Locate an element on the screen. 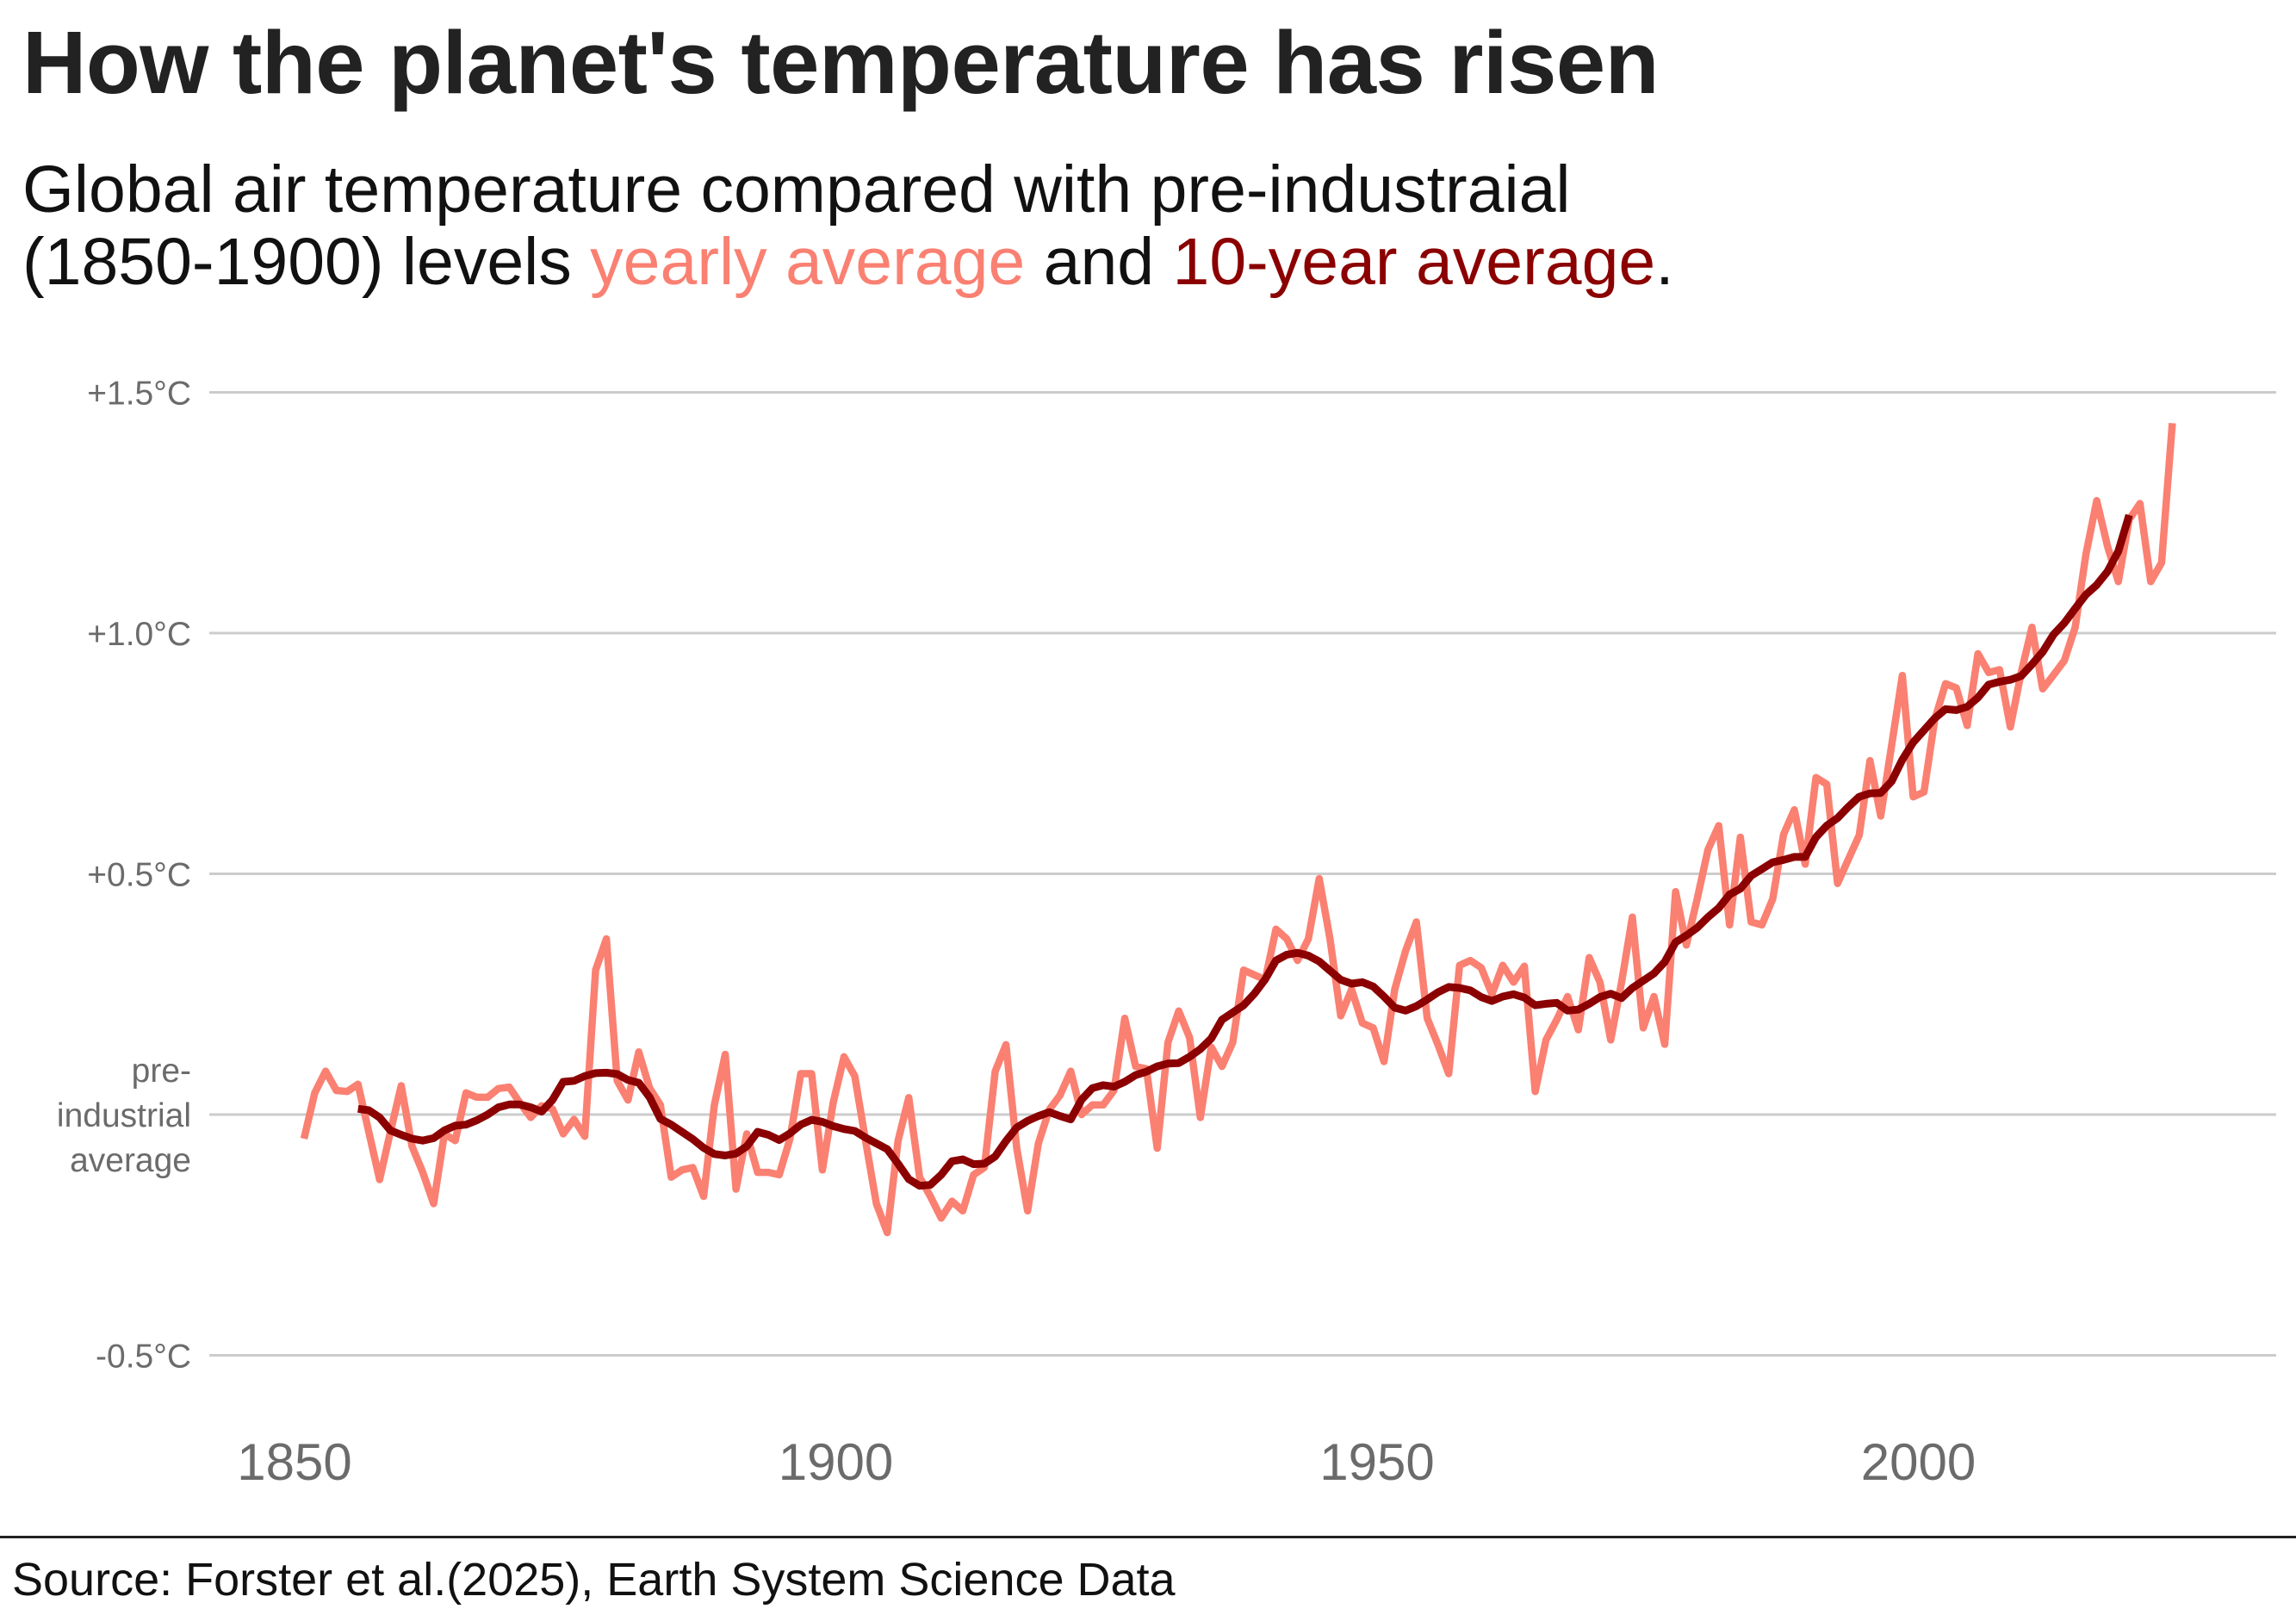 This screenshot has width=2296, height=1615. y-tick-label: pre-industrial average is located at coordinates (124, 1116).